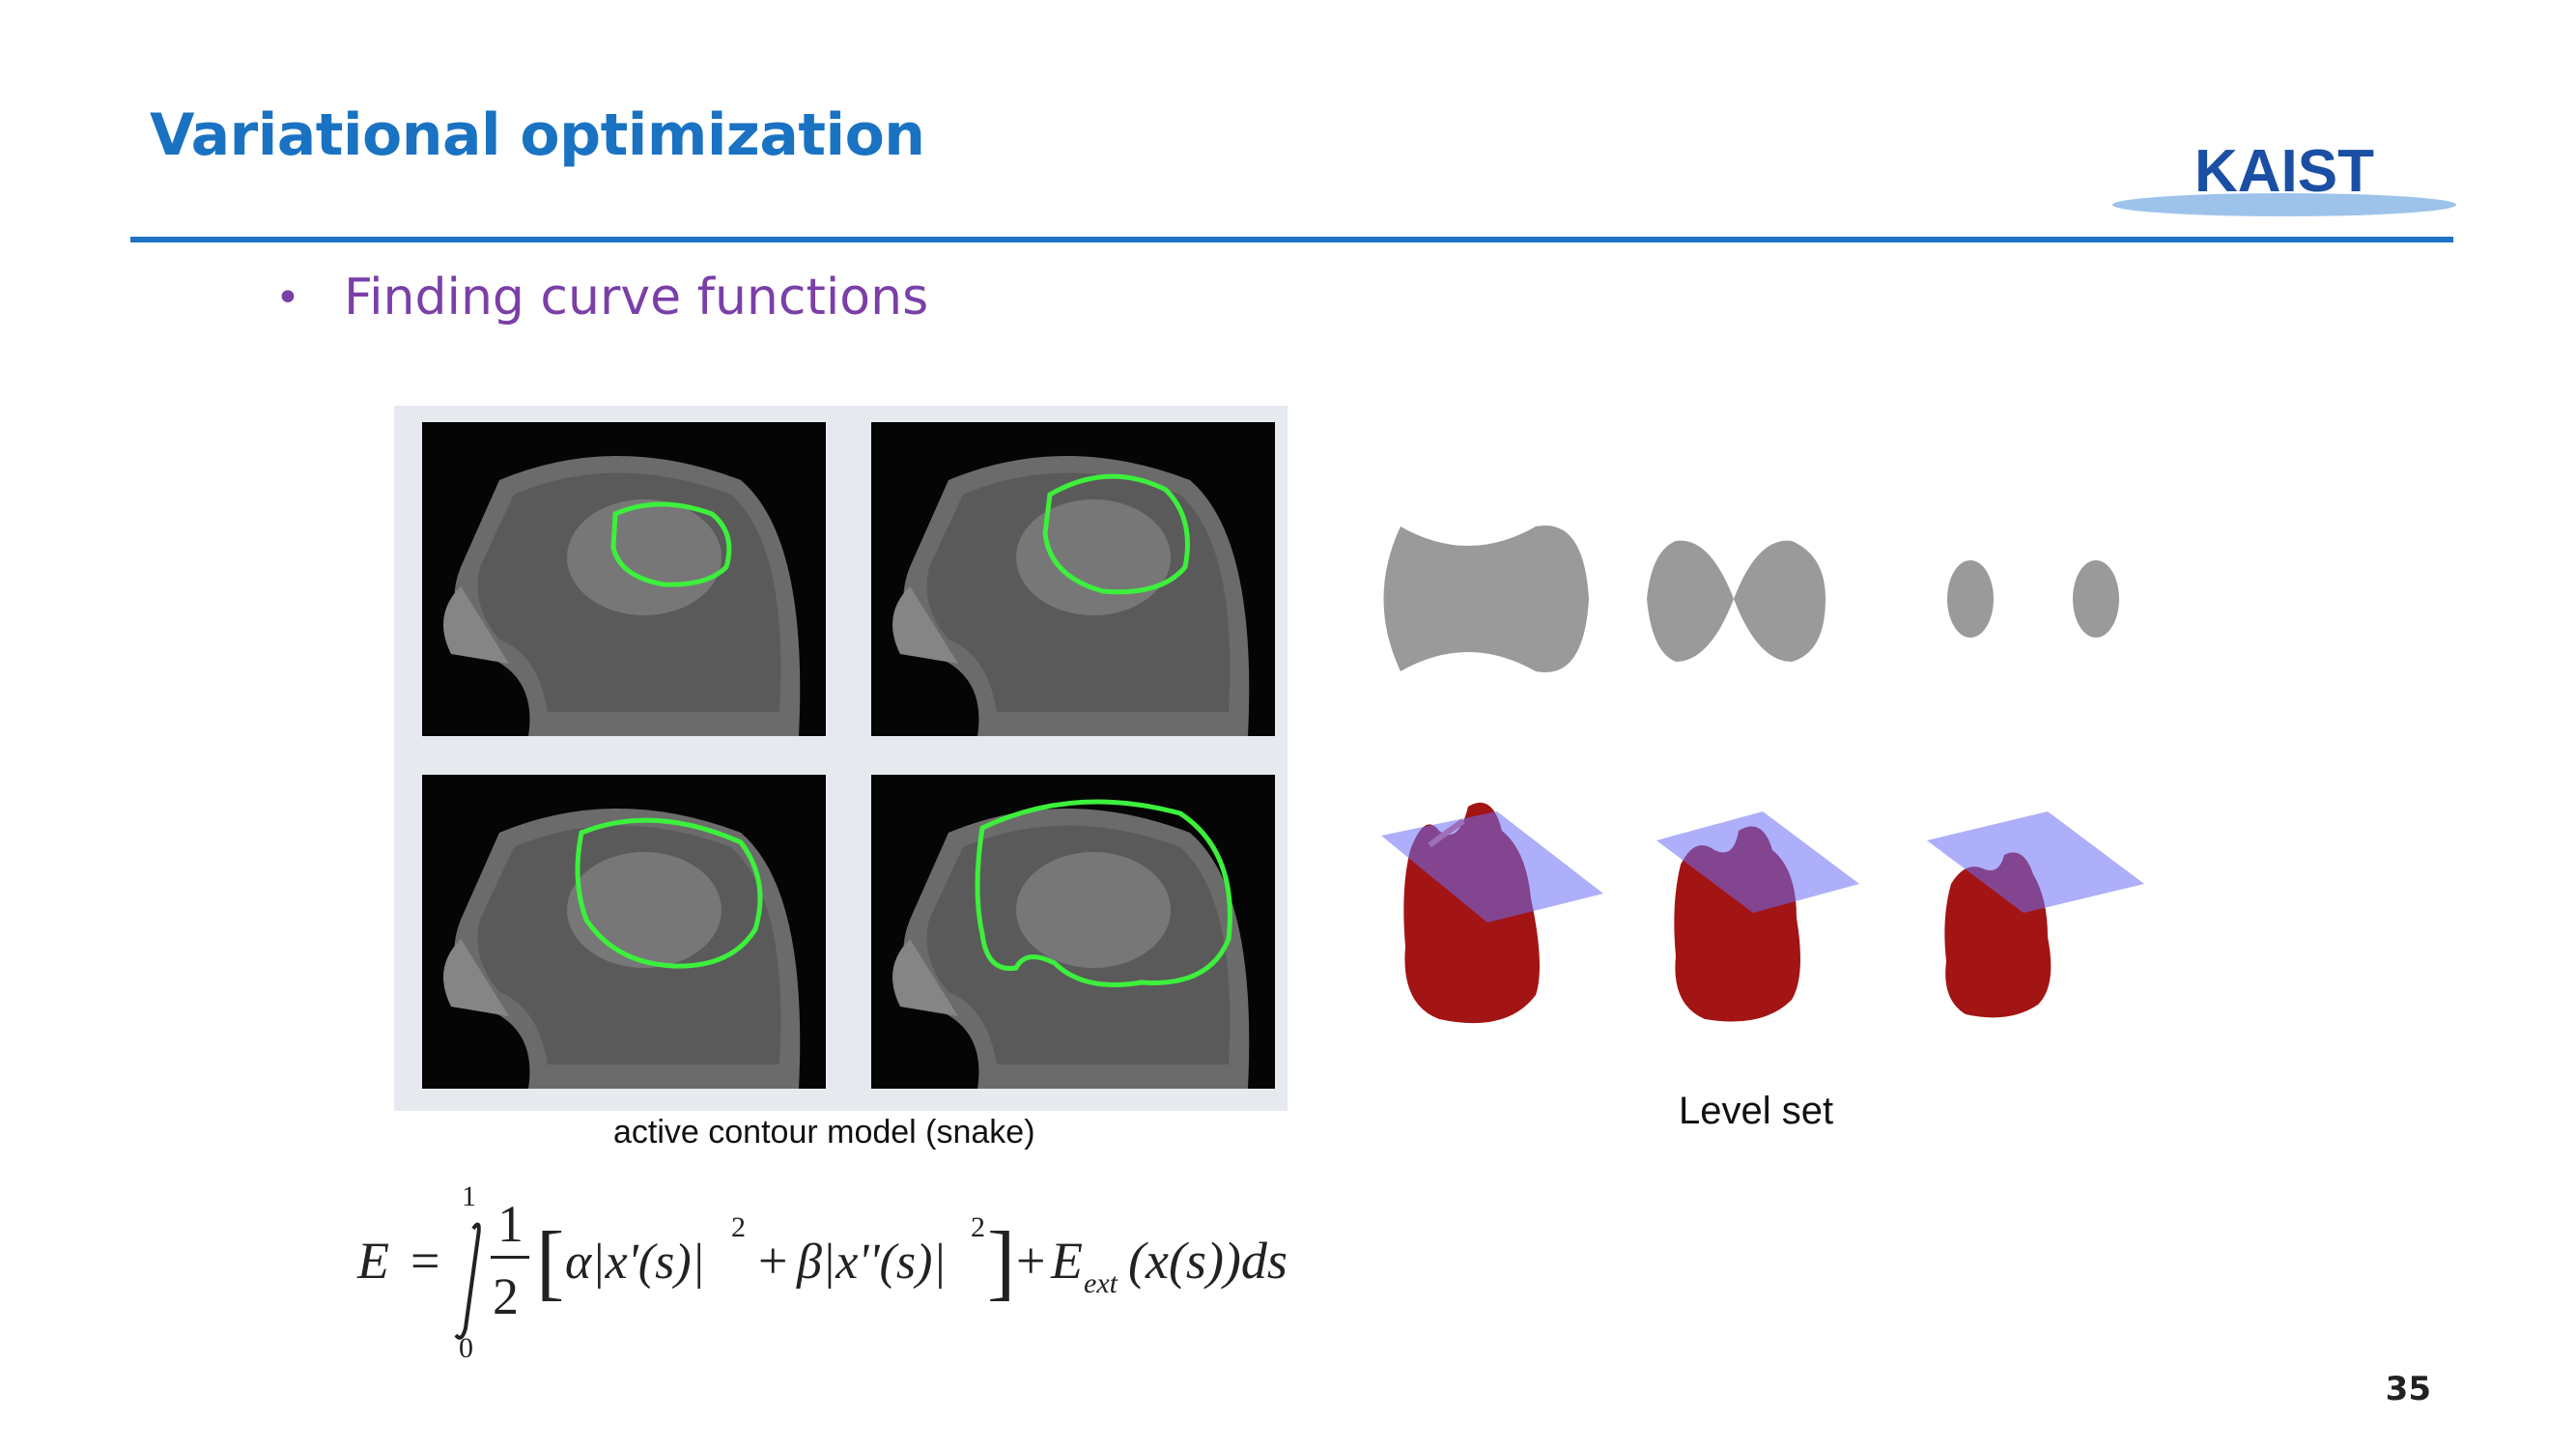 The height and width of the screenshot is (1449, 2576). Describe the element at coordinates (2408, 1389) in the screenshot. I see `page-number: 35` at that location.